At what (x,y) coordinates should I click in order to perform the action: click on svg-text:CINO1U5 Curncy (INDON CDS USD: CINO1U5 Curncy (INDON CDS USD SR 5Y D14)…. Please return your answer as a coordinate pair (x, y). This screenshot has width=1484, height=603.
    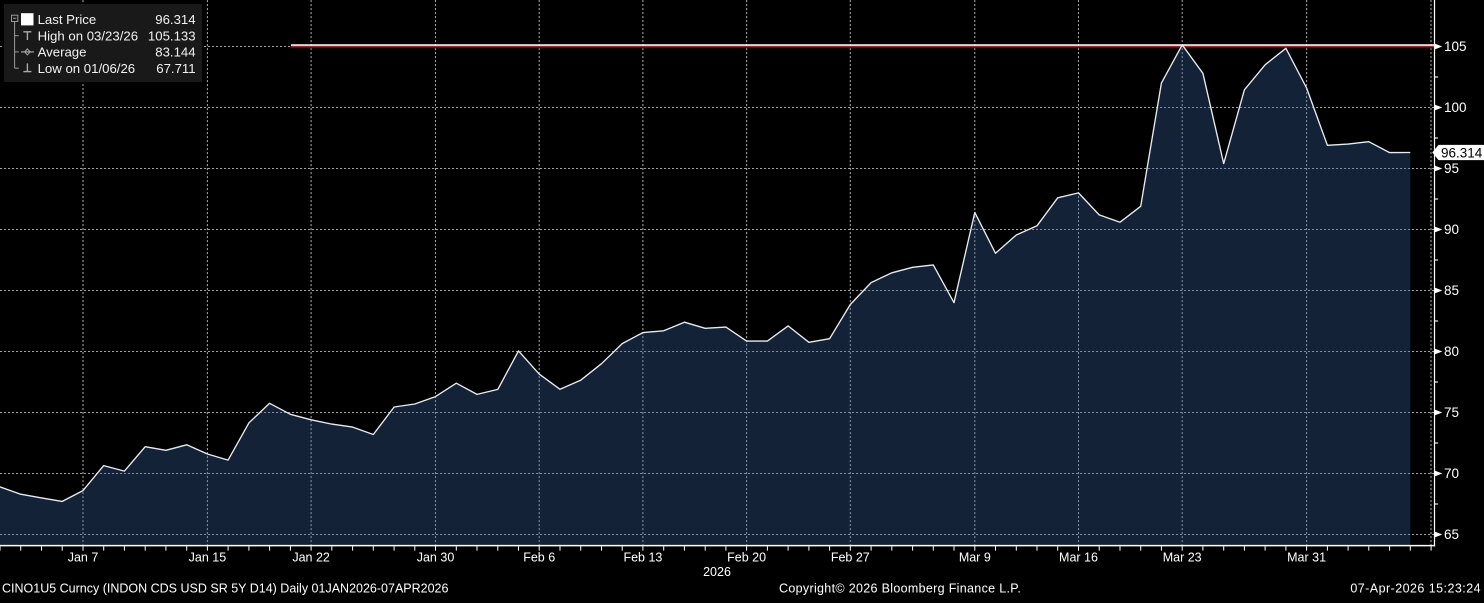
    Looking at the image, I should click on (225, 589).